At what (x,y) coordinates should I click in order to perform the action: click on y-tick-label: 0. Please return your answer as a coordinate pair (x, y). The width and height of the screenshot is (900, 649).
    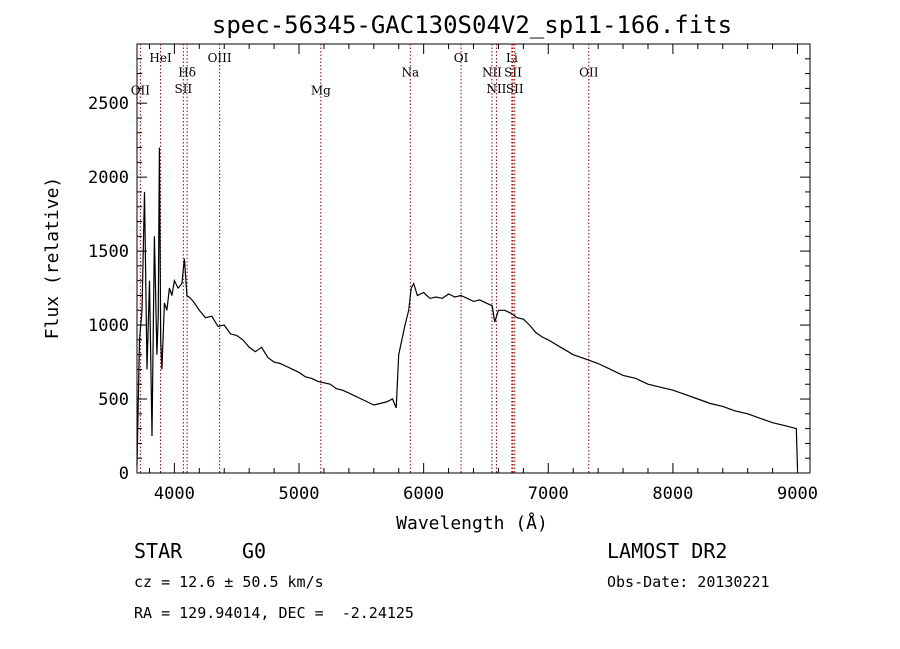
    Looking at the image, I should click on (124, 474).